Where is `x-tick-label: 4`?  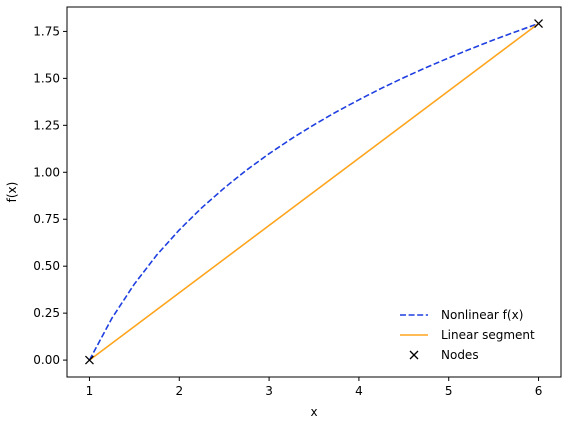 x-tick-label: 4 is located at coordinates (359, 391).